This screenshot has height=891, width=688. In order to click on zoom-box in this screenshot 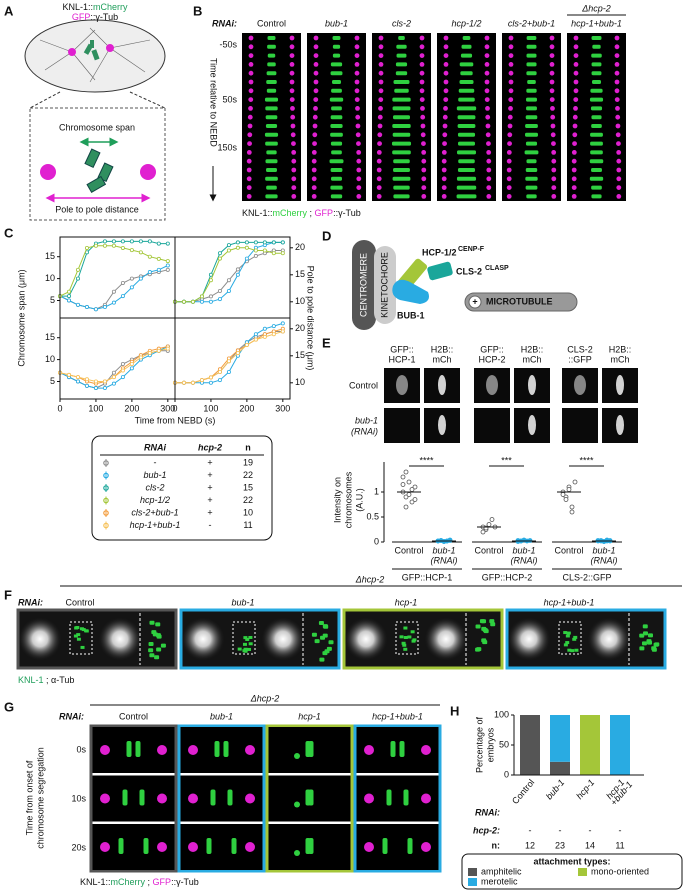, I will do `click(407, 638)`.